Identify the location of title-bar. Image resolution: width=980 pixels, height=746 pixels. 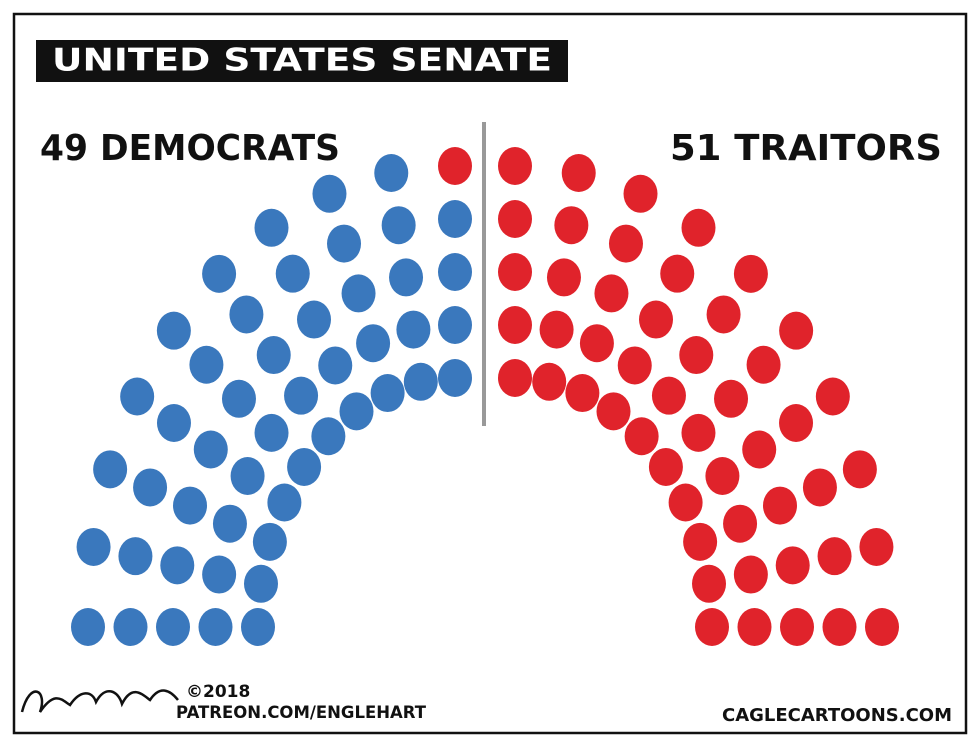
(302, 61).